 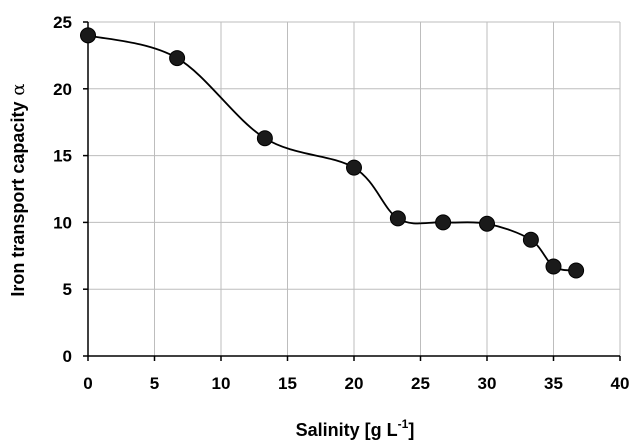 What do you see at coordinates (620, 383) in the screenshot?
I see `x-tick-label: 40` at bounding box center [620, 383].